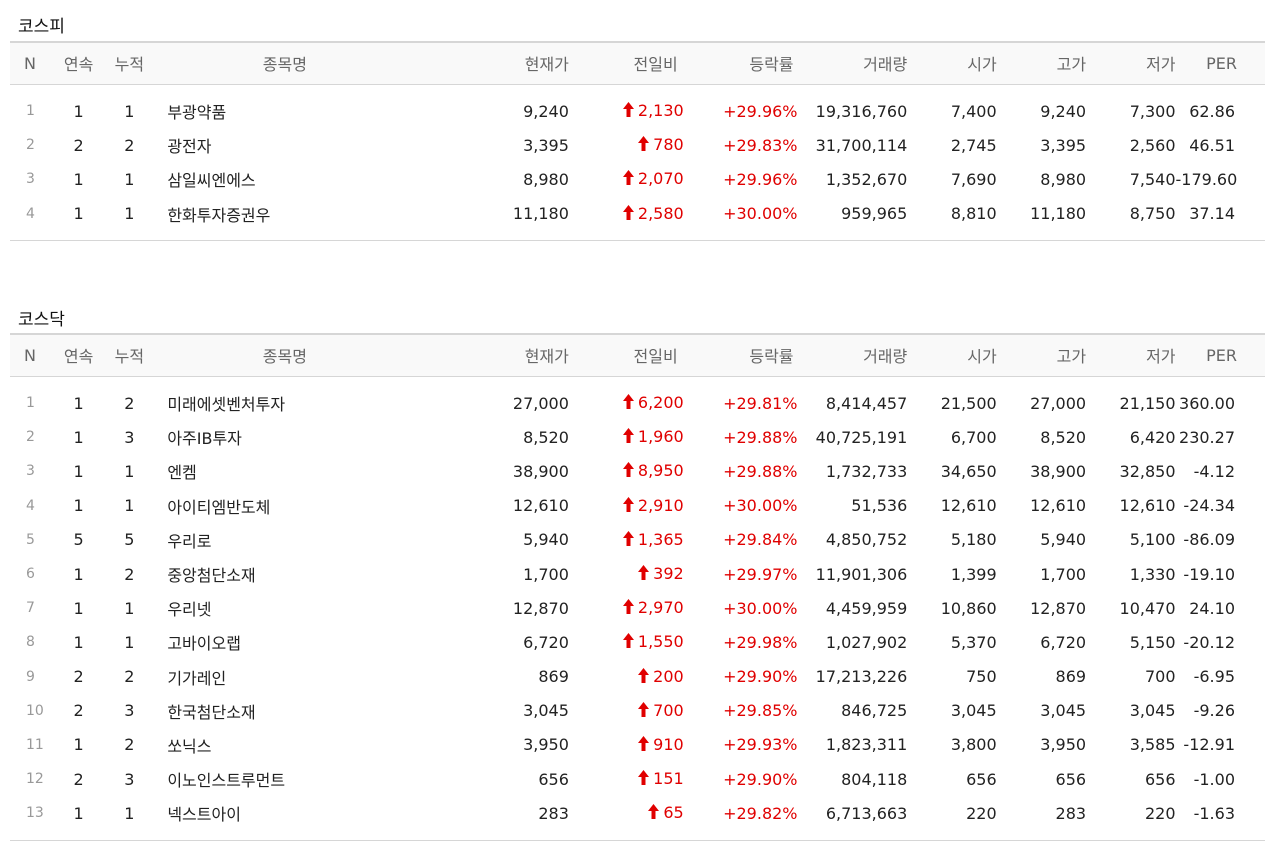 The height and width of the screenshot is (863, 1280). I want to click on volume: 959,965, so click(874, 214).